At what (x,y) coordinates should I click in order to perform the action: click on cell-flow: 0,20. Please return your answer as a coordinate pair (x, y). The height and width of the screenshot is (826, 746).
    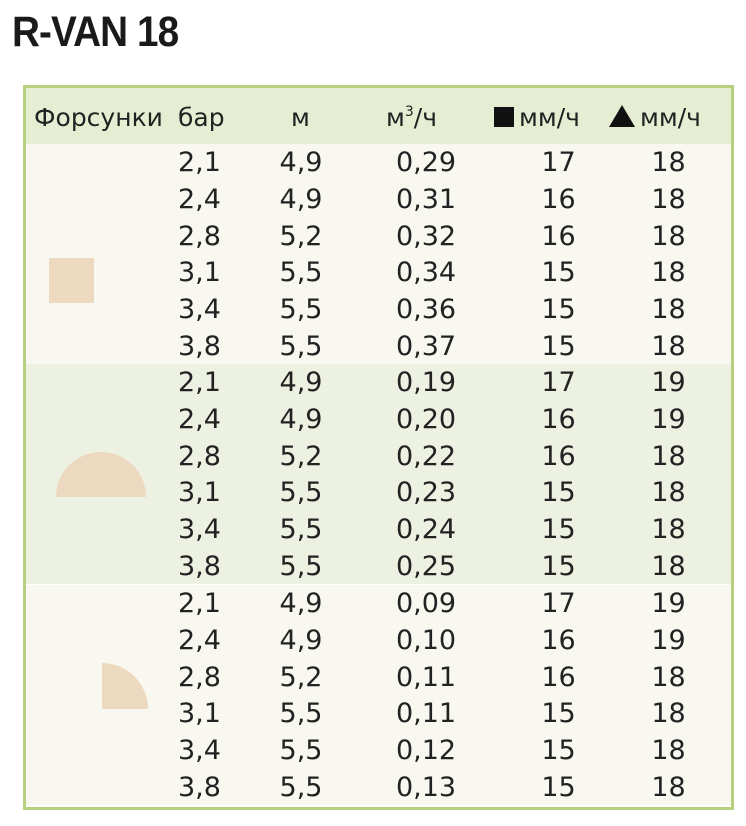
    Looking at the image, I should click on (426, 419).